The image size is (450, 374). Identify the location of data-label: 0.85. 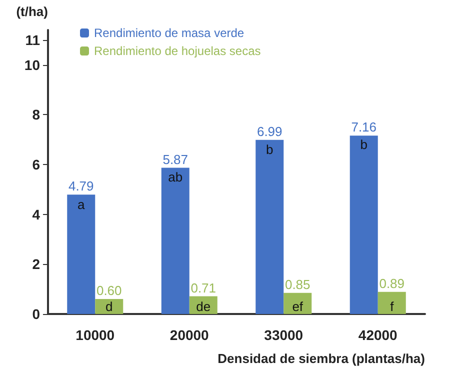
(297, 284).